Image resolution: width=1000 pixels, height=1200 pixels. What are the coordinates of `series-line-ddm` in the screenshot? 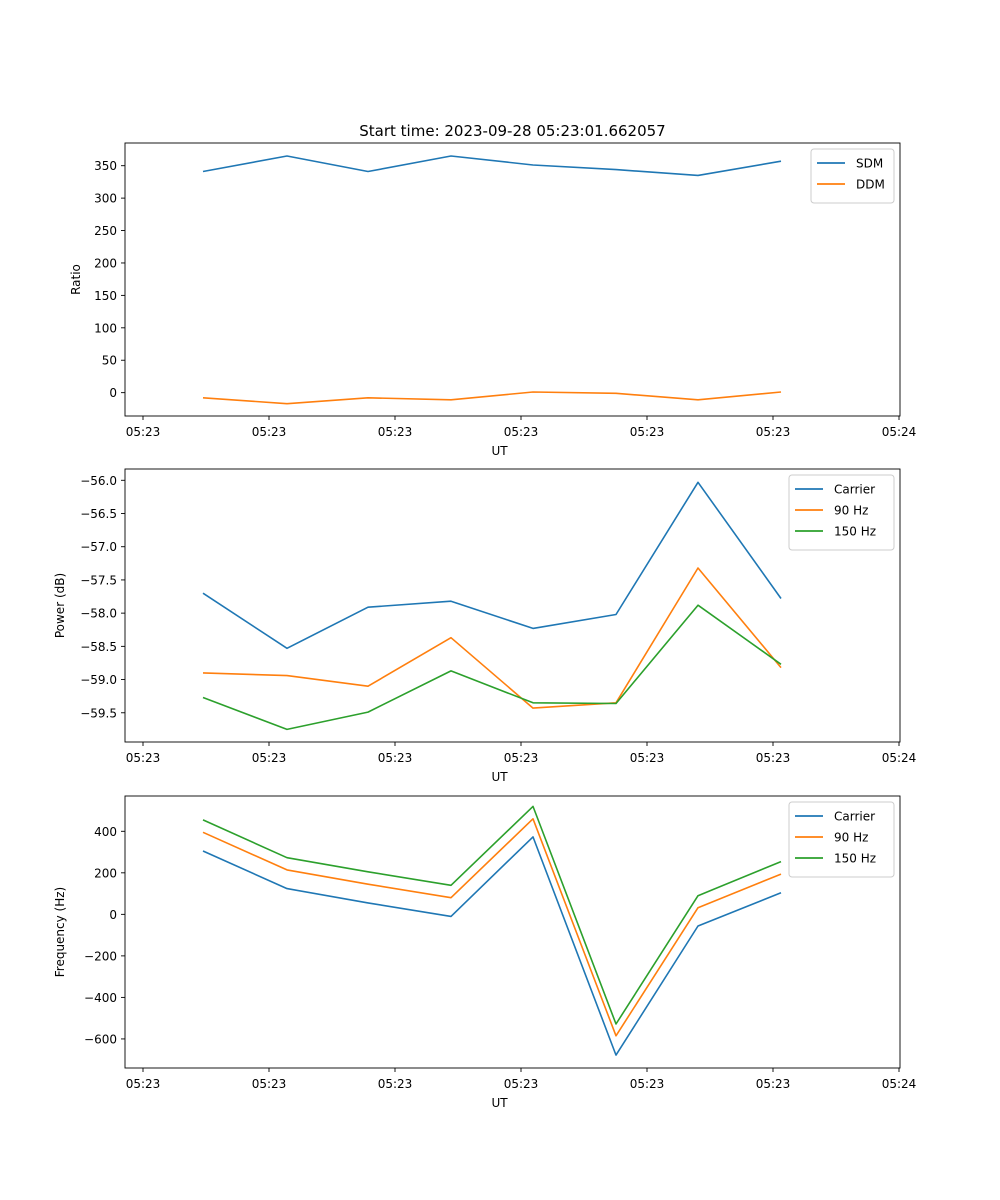 It's located at (492, 398).